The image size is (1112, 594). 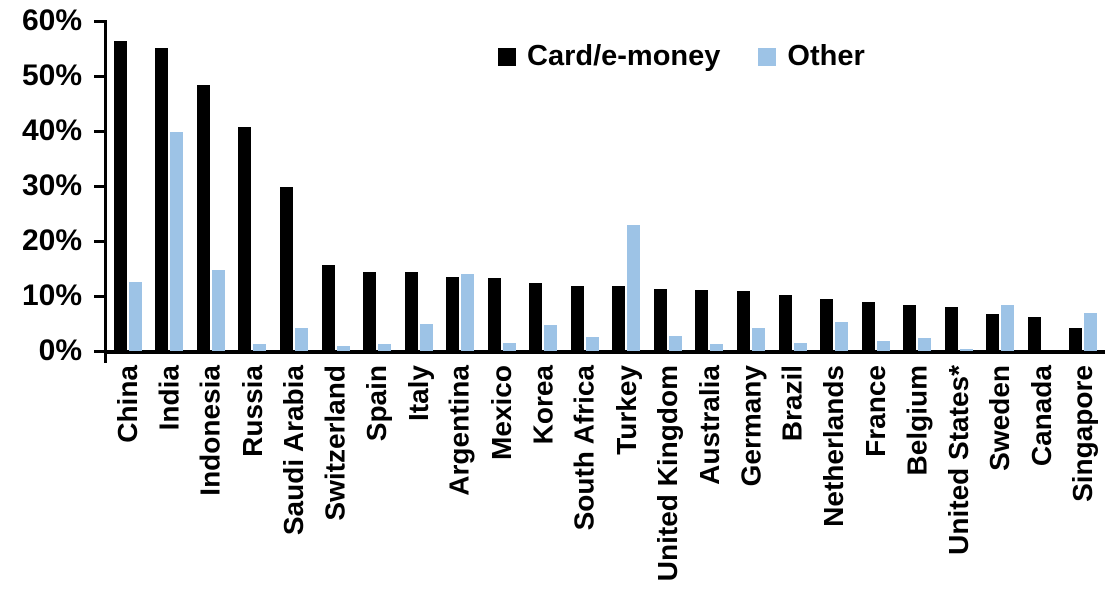 I want to click on x-axis-label: Korea, so click(x=543, y=405).